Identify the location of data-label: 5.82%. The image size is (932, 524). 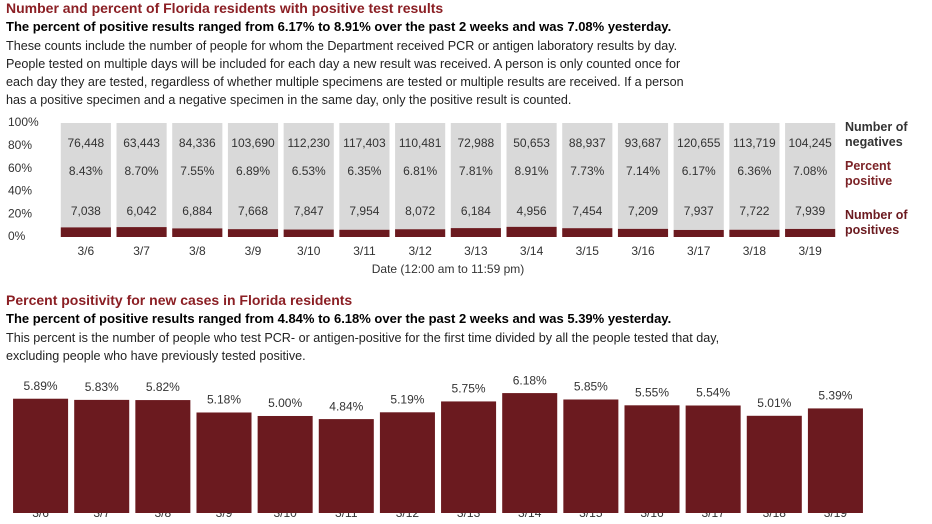
(163, 387).